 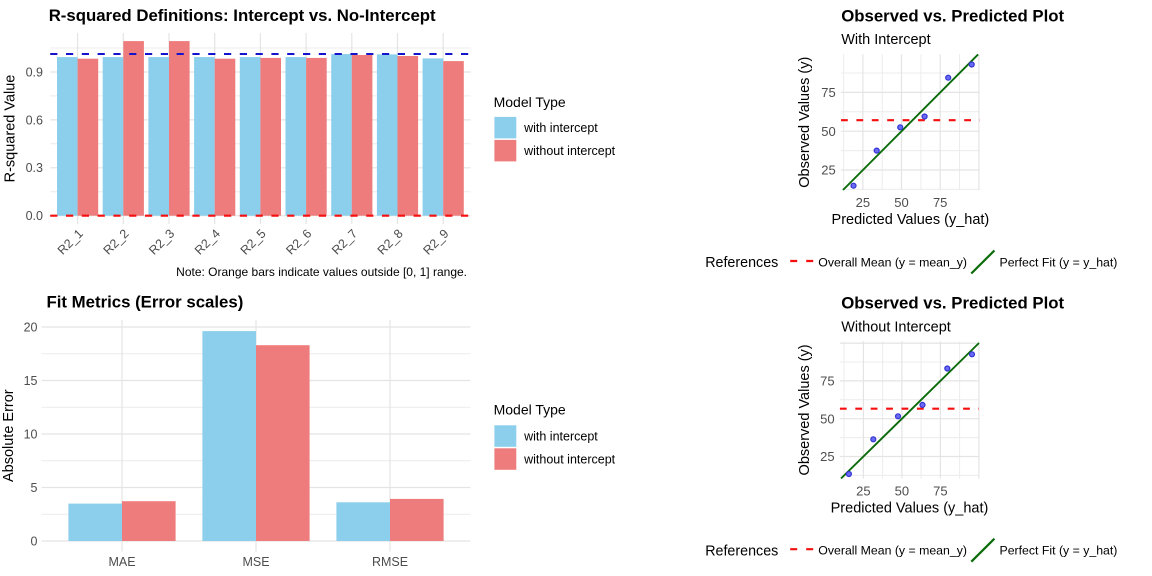 I want to click on svg-text: 0.3, so click(x=34, y=168).